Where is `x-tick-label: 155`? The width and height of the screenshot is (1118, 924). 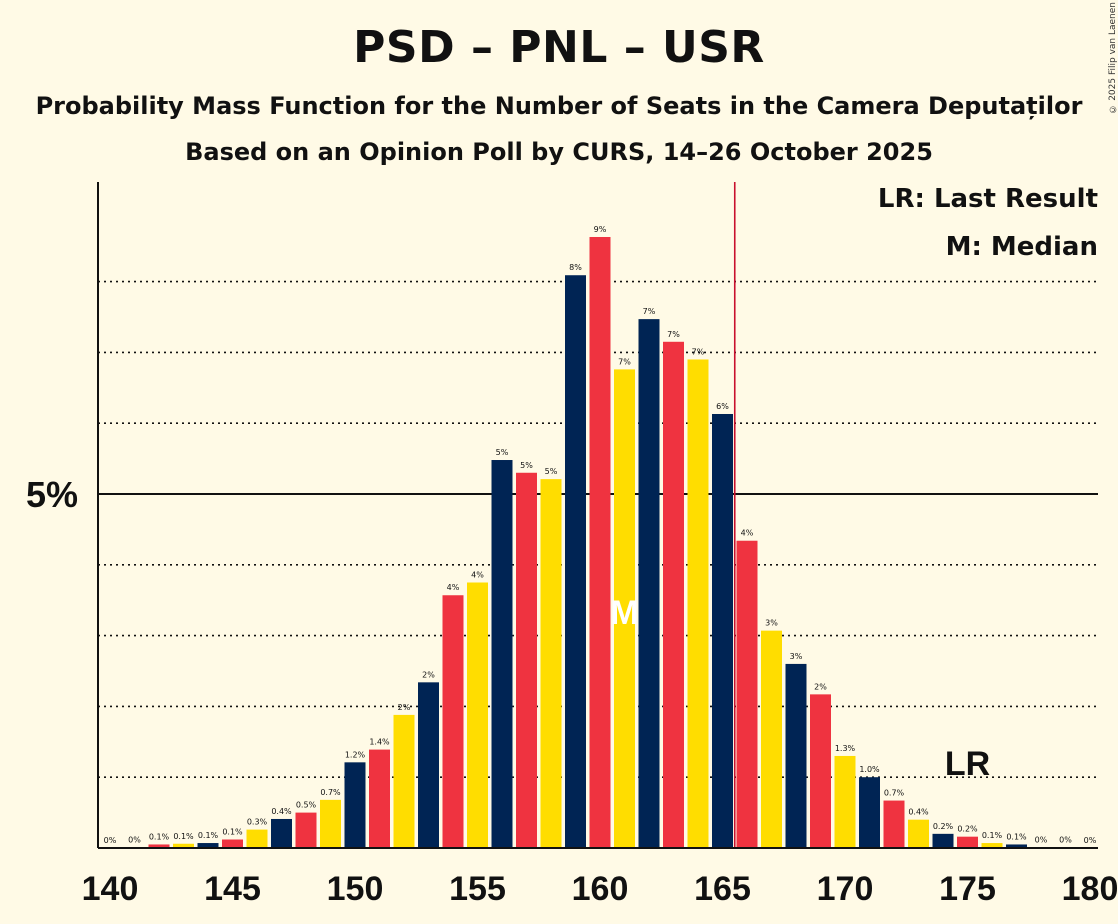
x-tick-label: 155 is located at coordinates (477, 889).